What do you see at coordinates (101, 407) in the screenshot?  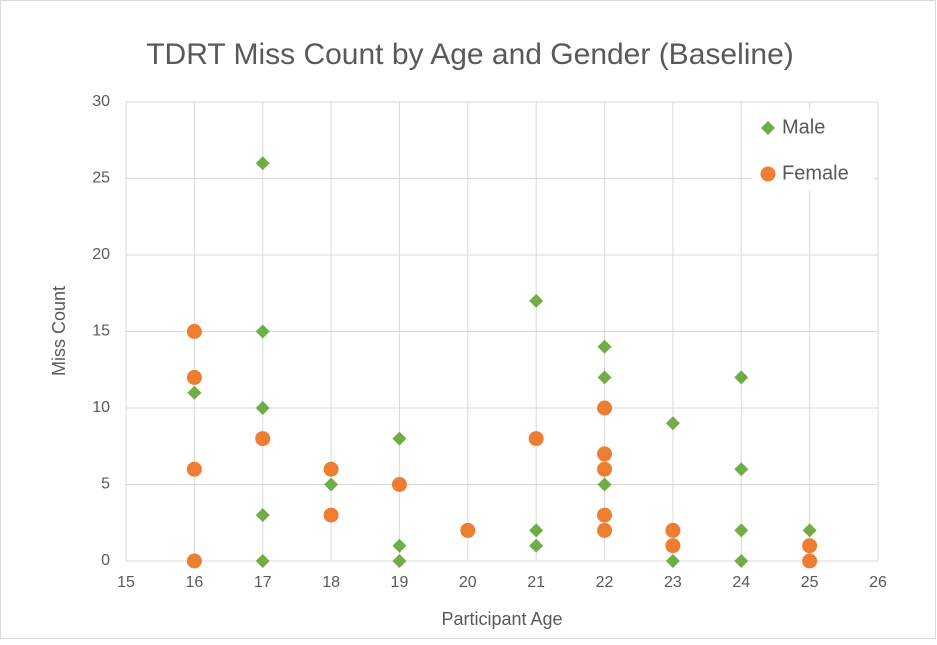 I see `y-tick-label: 10` at bounding box center [101, 407].